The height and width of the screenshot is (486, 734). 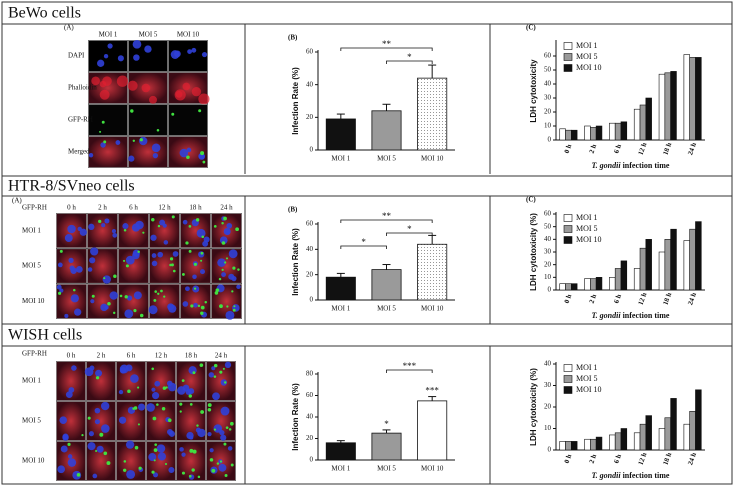 What do you see at coordinates (593, 458) in the screenshot?
I see `x-tick-label: 2 h` at bounding box center [593, 458].